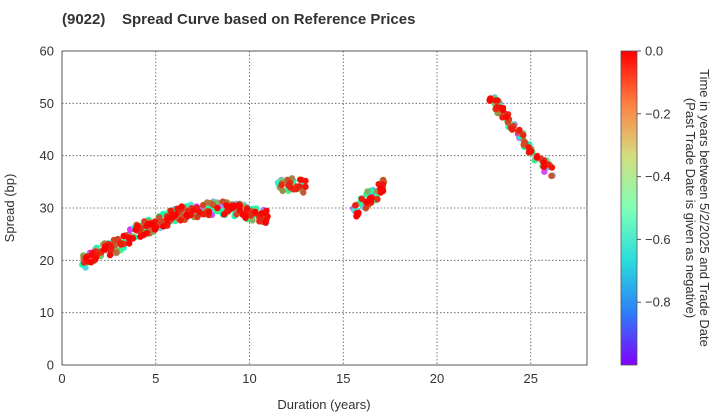 This screenshot has width=720, height=420. Describe the element at coordinates (658, 239) in the screenshot. I see `colorbar-tick-label: −0.6` at that location.